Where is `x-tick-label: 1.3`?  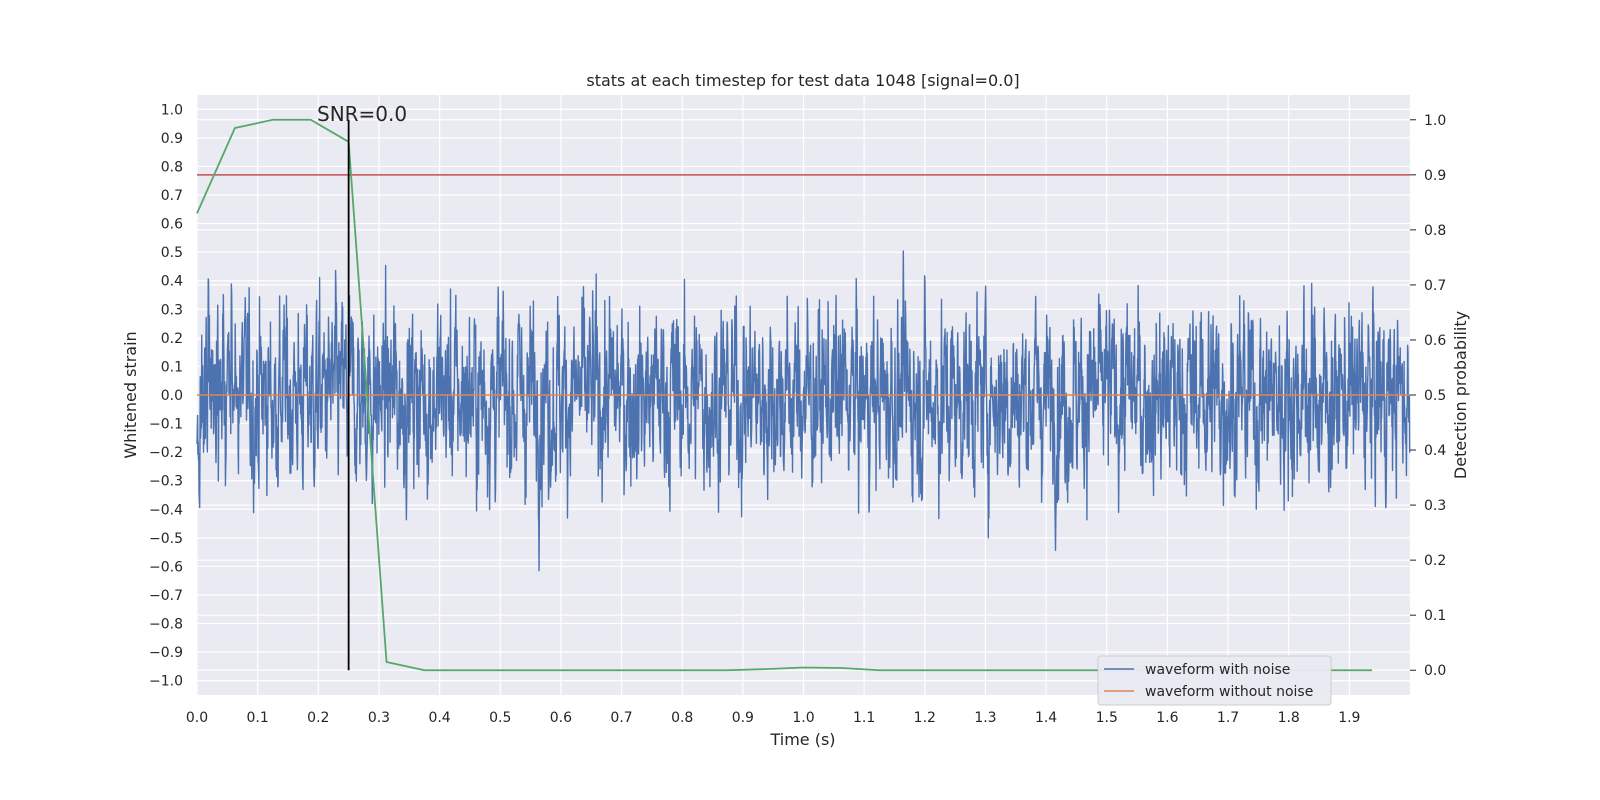 x-tick-label: 1.3 is located at coordinates (985, 718).